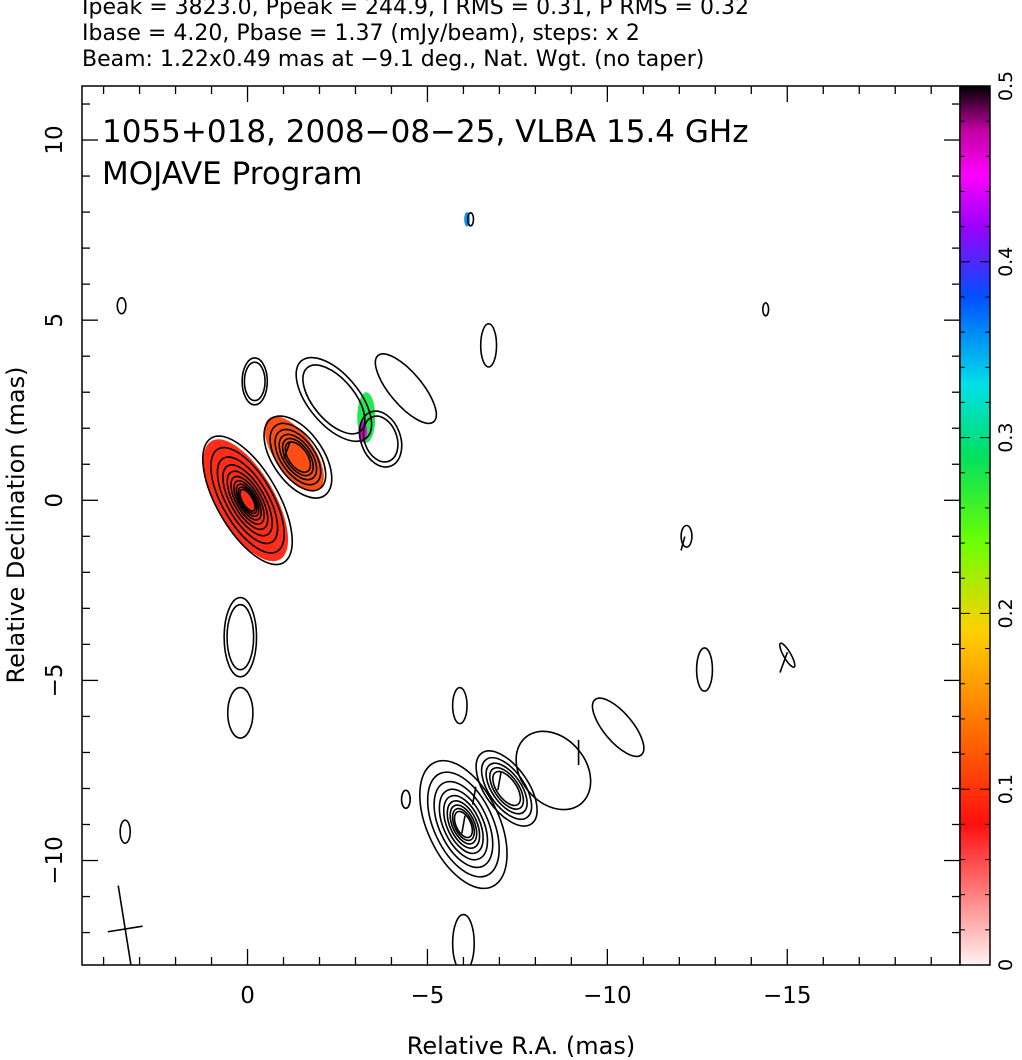  Describe the element at coordinates (427, 996) in the screenshot. I see `x-tick-label: −5` at that location.